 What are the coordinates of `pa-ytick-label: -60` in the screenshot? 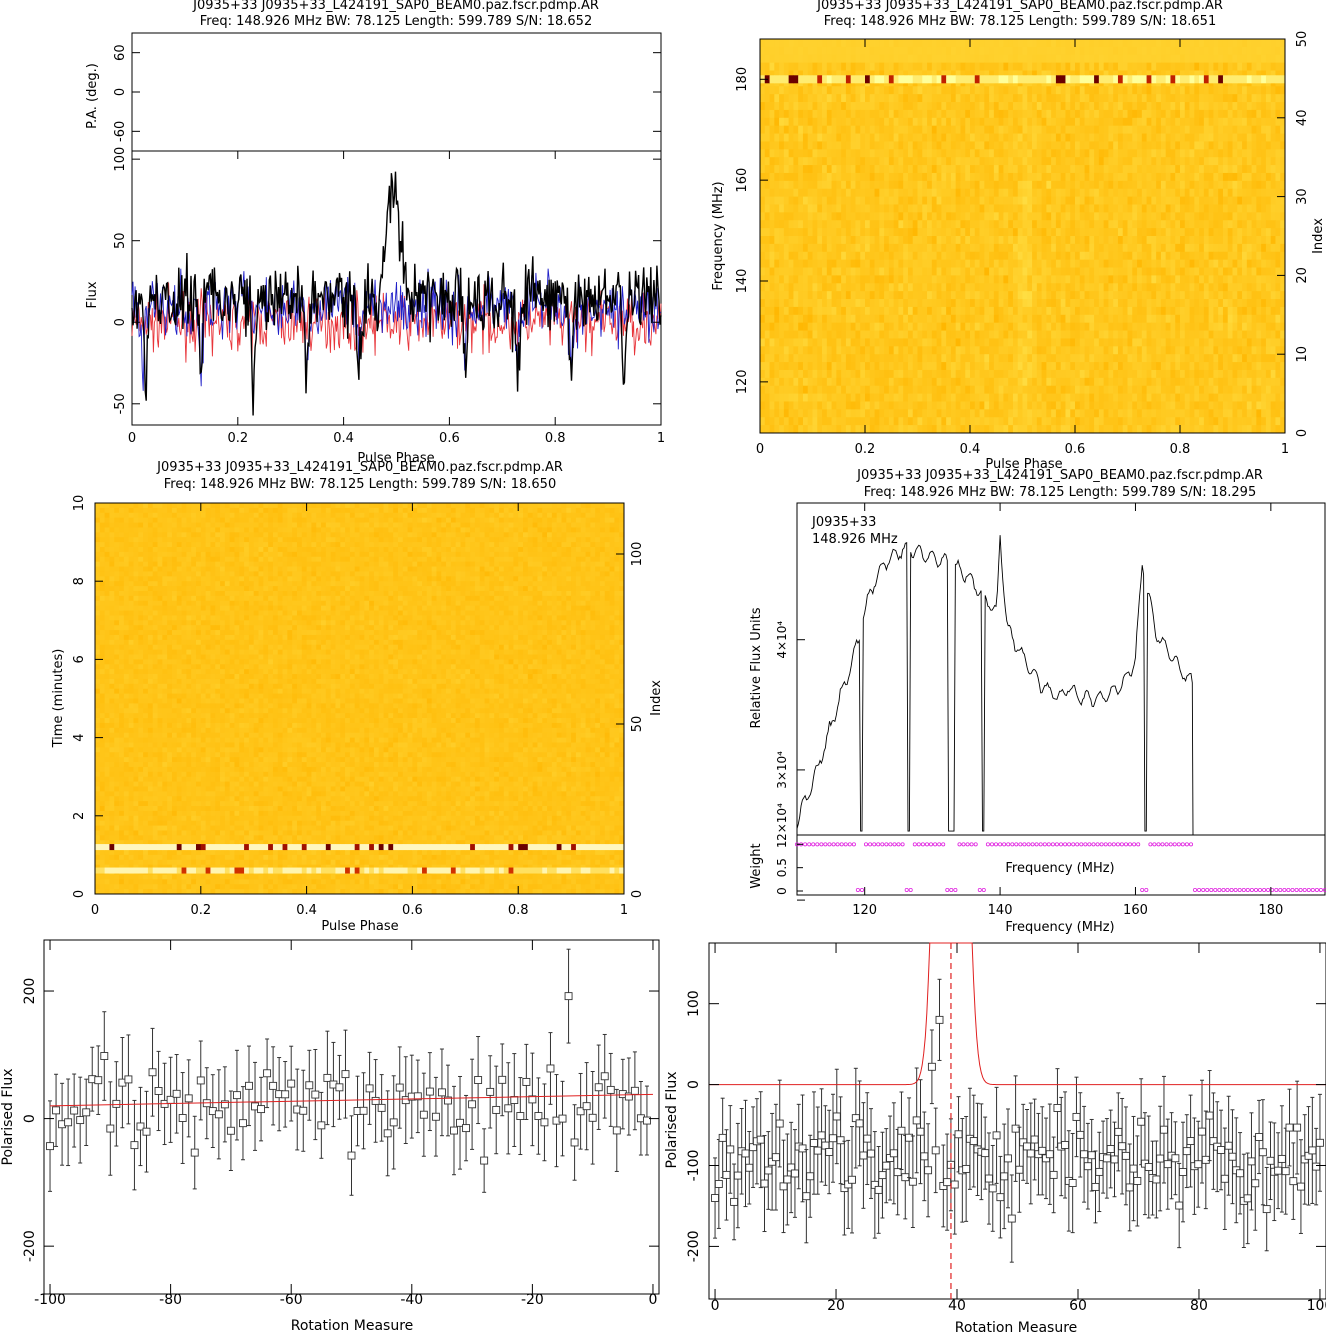 It's located at (120, 131).